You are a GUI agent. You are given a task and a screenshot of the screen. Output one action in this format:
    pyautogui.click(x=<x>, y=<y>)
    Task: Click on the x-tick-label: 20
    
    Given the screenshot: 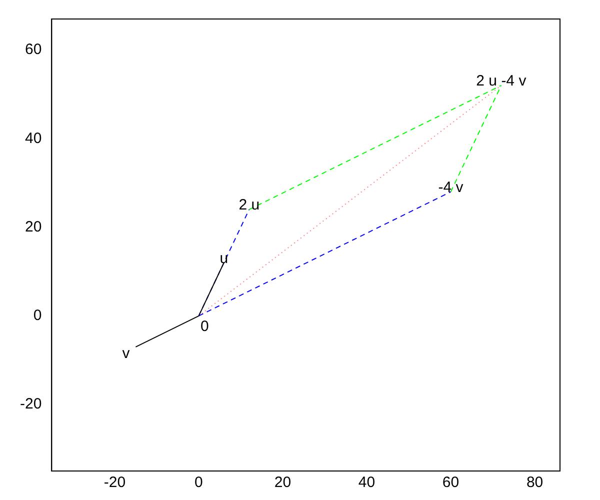 What is the action you would take?
    pyautogui.click(x=283, y=483)
    